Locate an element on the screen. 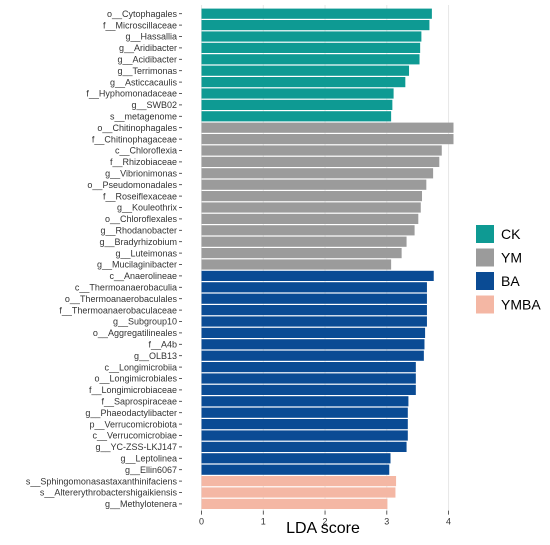 This screenshot has height=545, width=550. category-label: o__Chitinophagales is located at coordinates (137, 128).